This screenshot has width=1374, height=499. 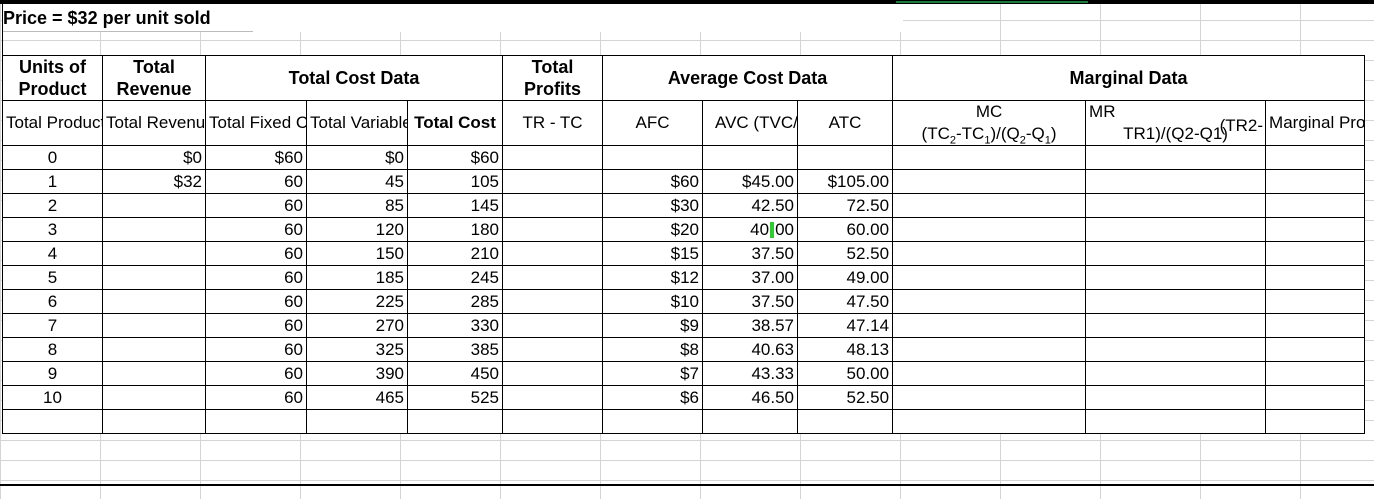 What do you see at coordinates (52, 181) in the screenshot?
I see `cell-total-product: 1` at bounding box center [52, 181].